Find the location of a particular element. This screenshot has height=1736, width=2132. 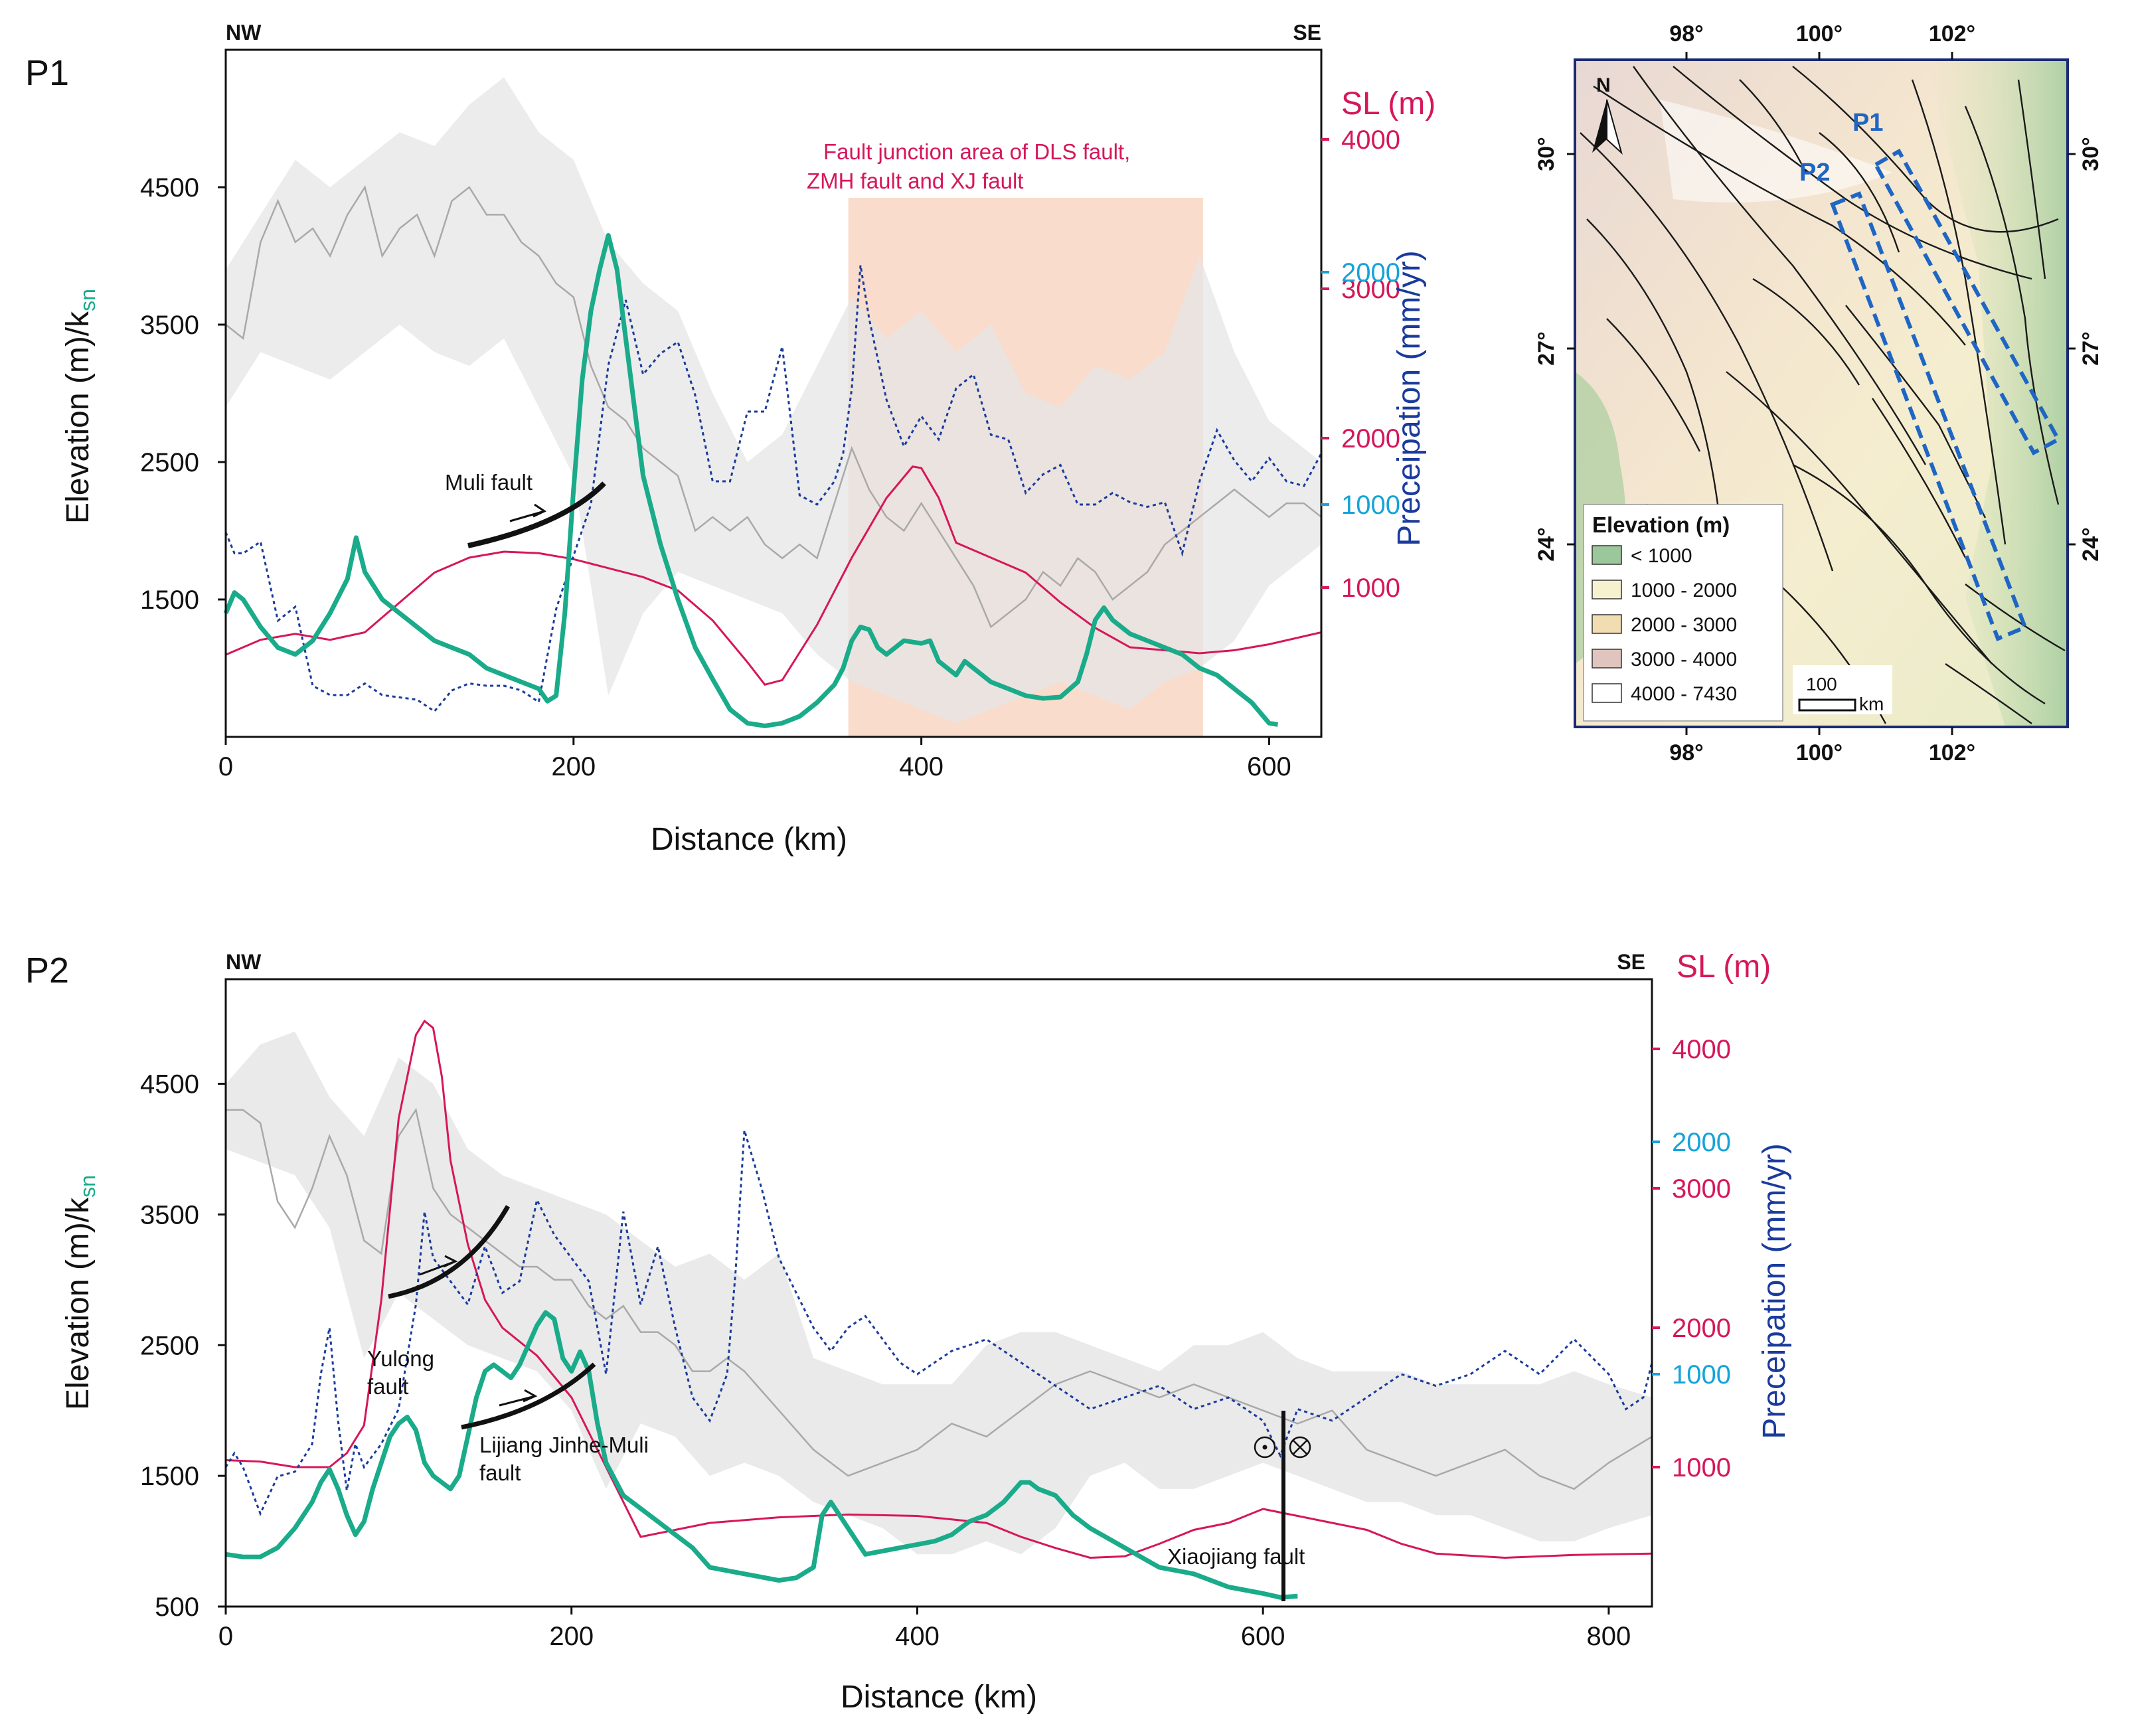

p2-y-tick-label: 1500 is located at coordinates (169, 1477).